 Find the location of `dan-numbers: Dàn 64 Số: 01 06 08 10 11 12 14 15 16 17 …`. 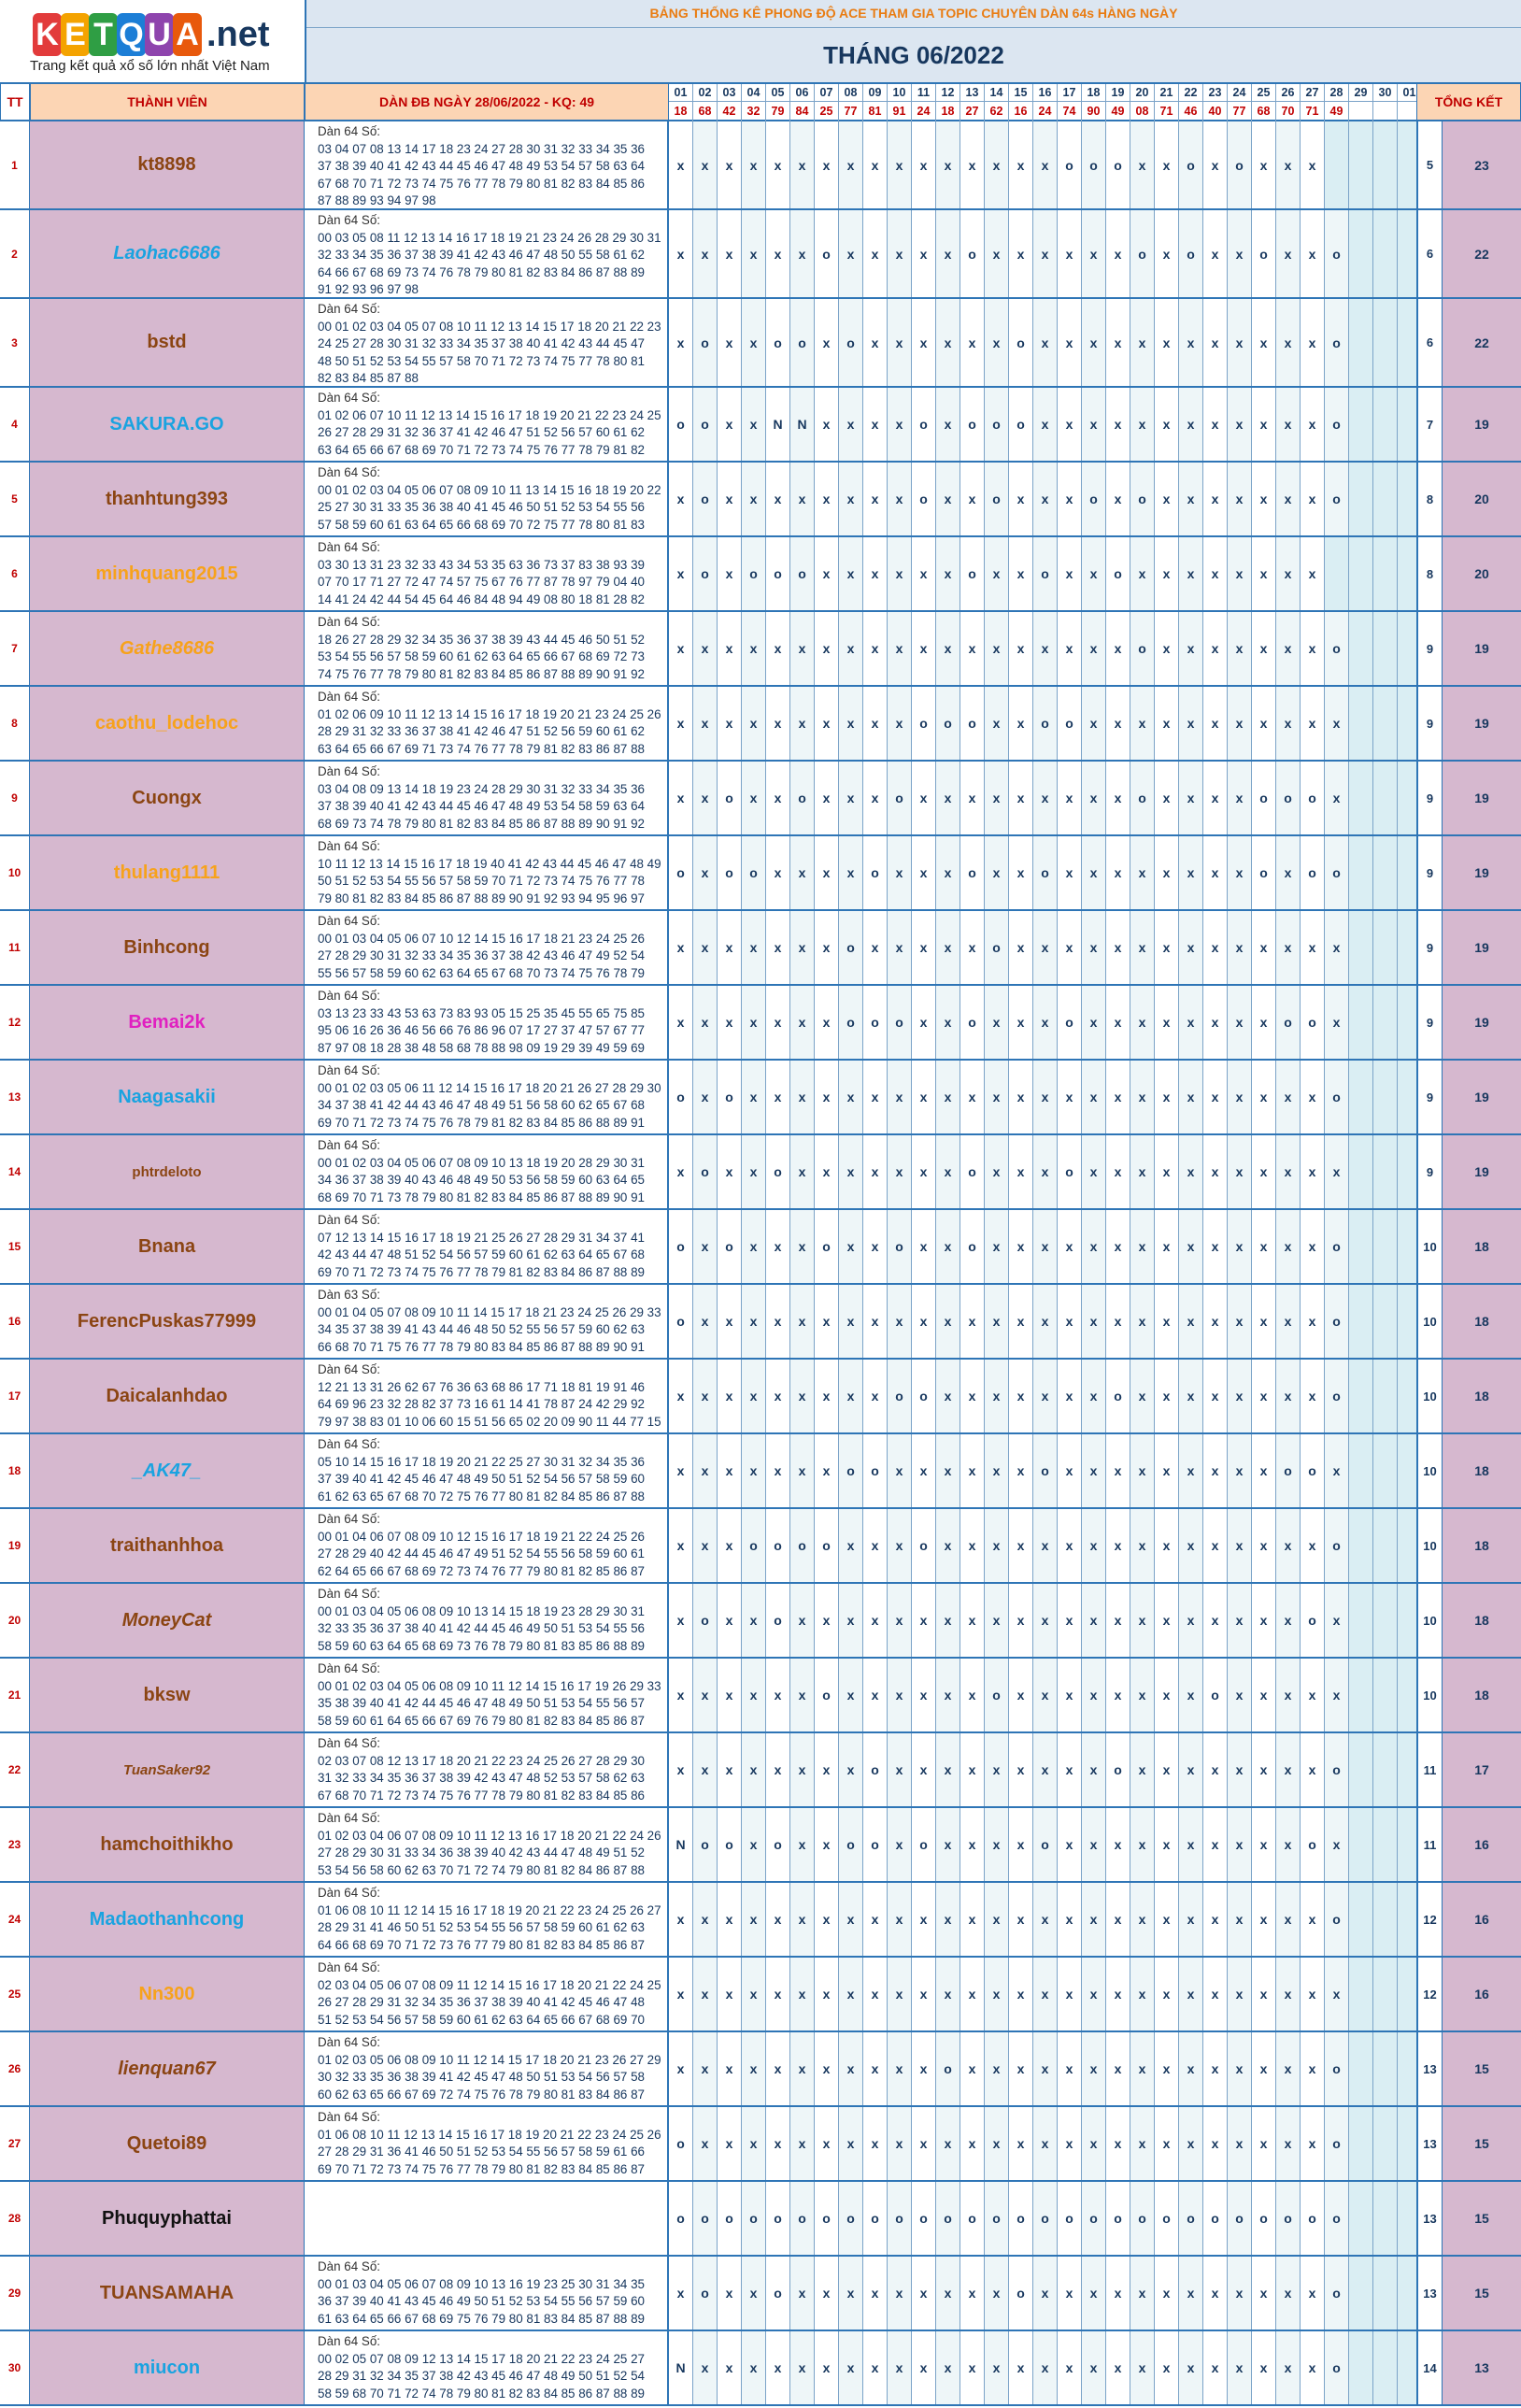

dan-numbers: Dàn 64 Số: 01 06 08 10 11 12 14 15 16 17 … is located at coordinates (487, 1919).